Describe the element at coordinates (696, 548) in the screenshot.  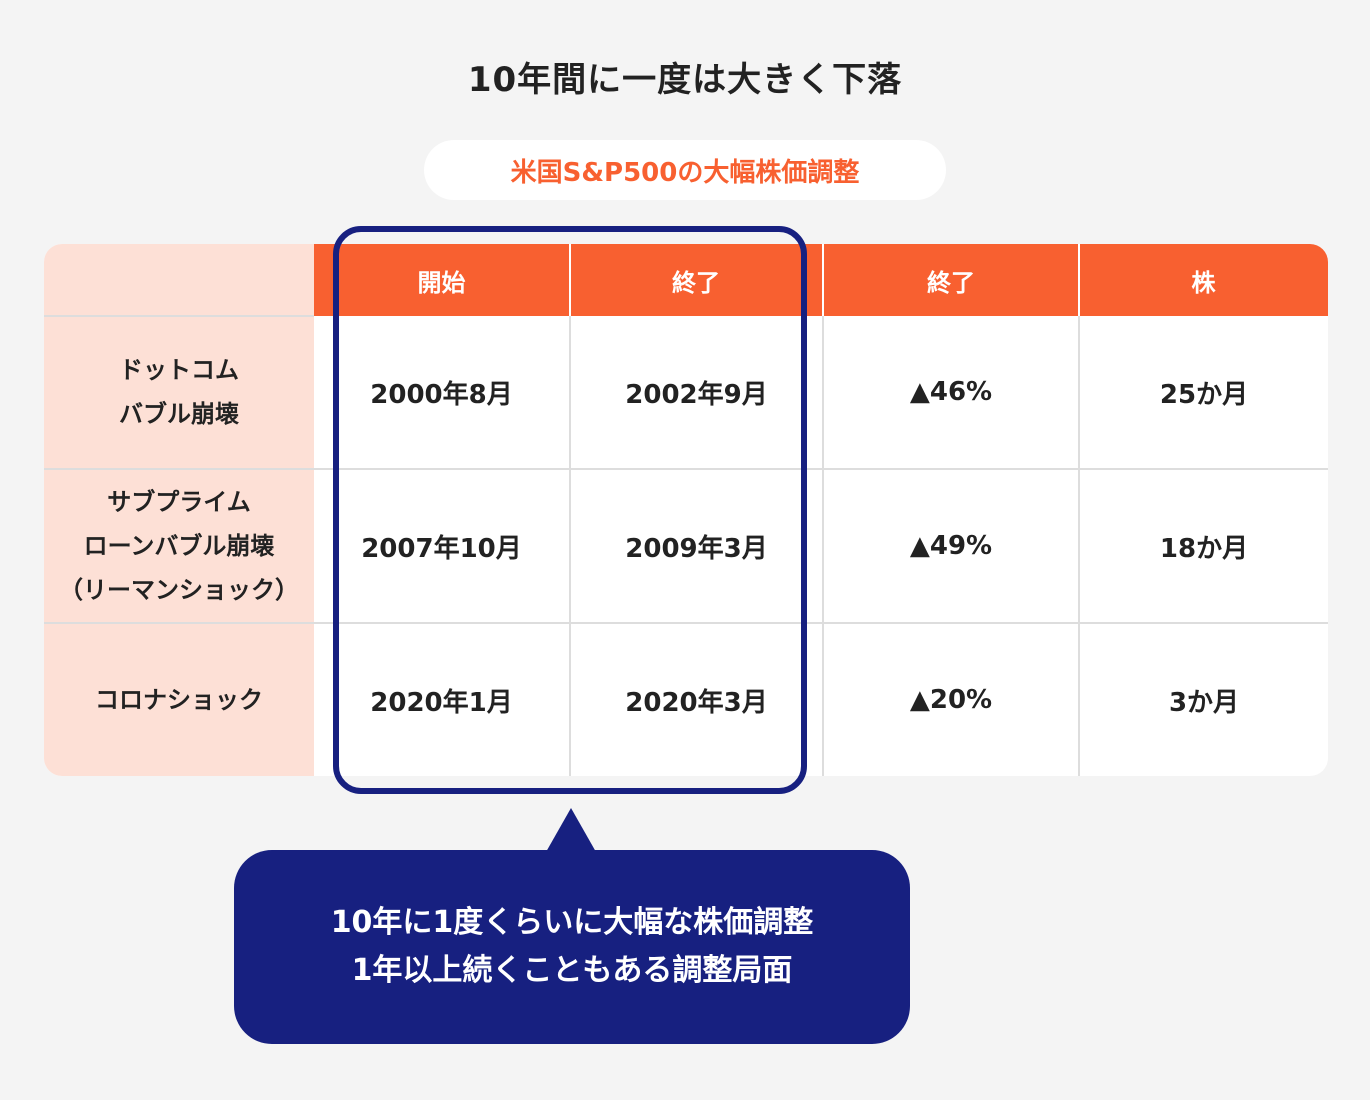
I see `cell-end: 2009年3月` at that location.